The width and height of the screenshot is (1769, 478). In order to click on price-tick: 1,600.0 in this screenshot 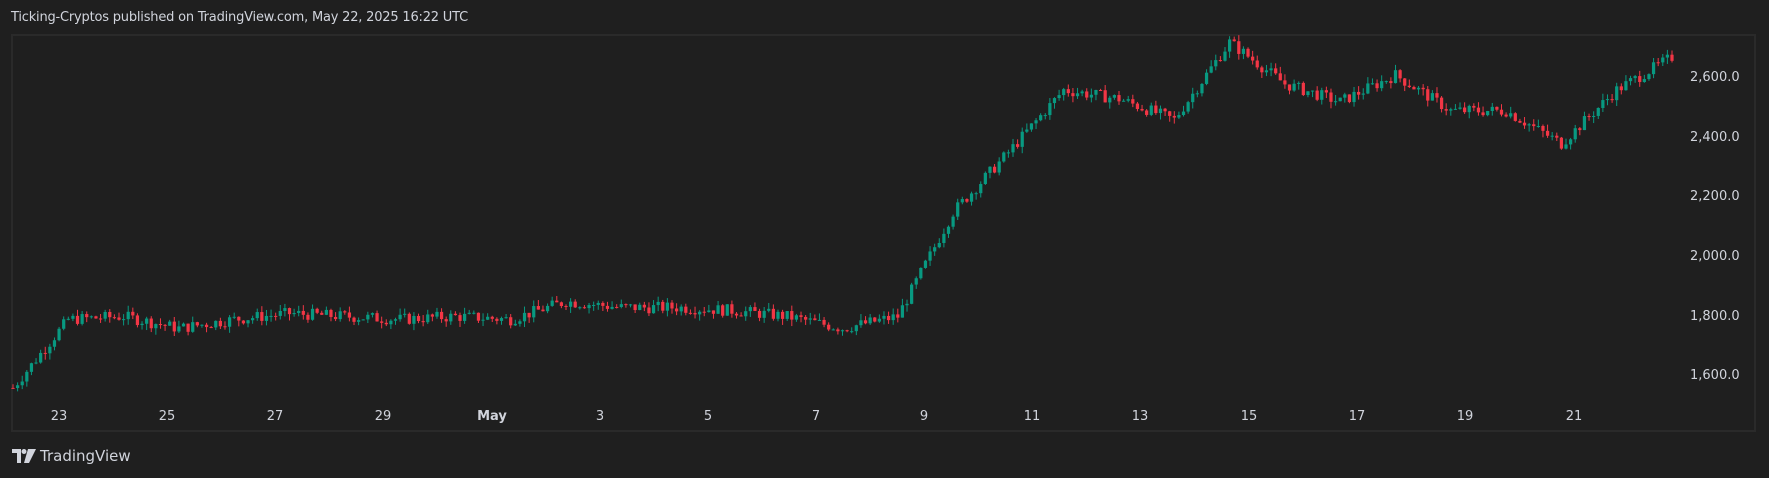, I will do `click(1715, 375)`.